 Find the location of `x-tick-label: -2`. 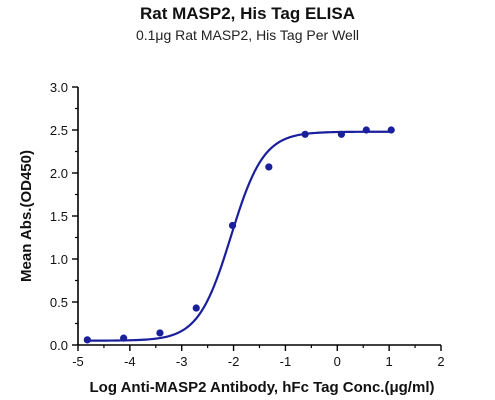

x-tick-label: -2 is located at coordinates (234, 361).